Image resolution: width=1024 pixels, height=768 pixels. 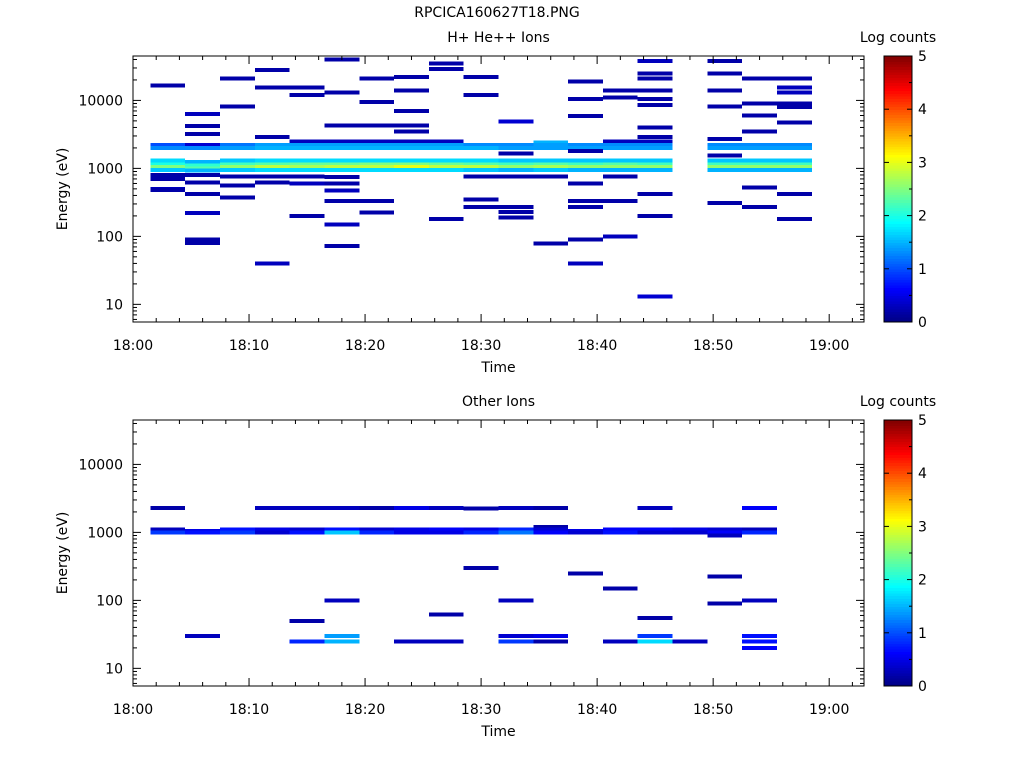 I want to click on colorbar-tick-label: 1, so click(x=922, y=634).